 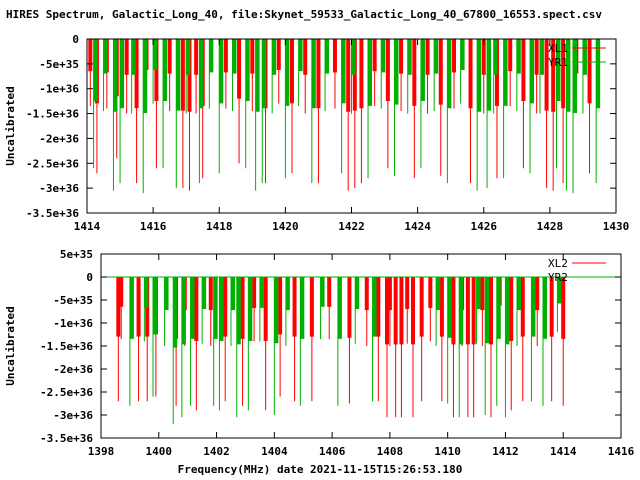 What do you see at coordinates (159, 451) in the screenshot?
I see `x-tick-label-2-1: 1400` at bounding box center [159, 451].